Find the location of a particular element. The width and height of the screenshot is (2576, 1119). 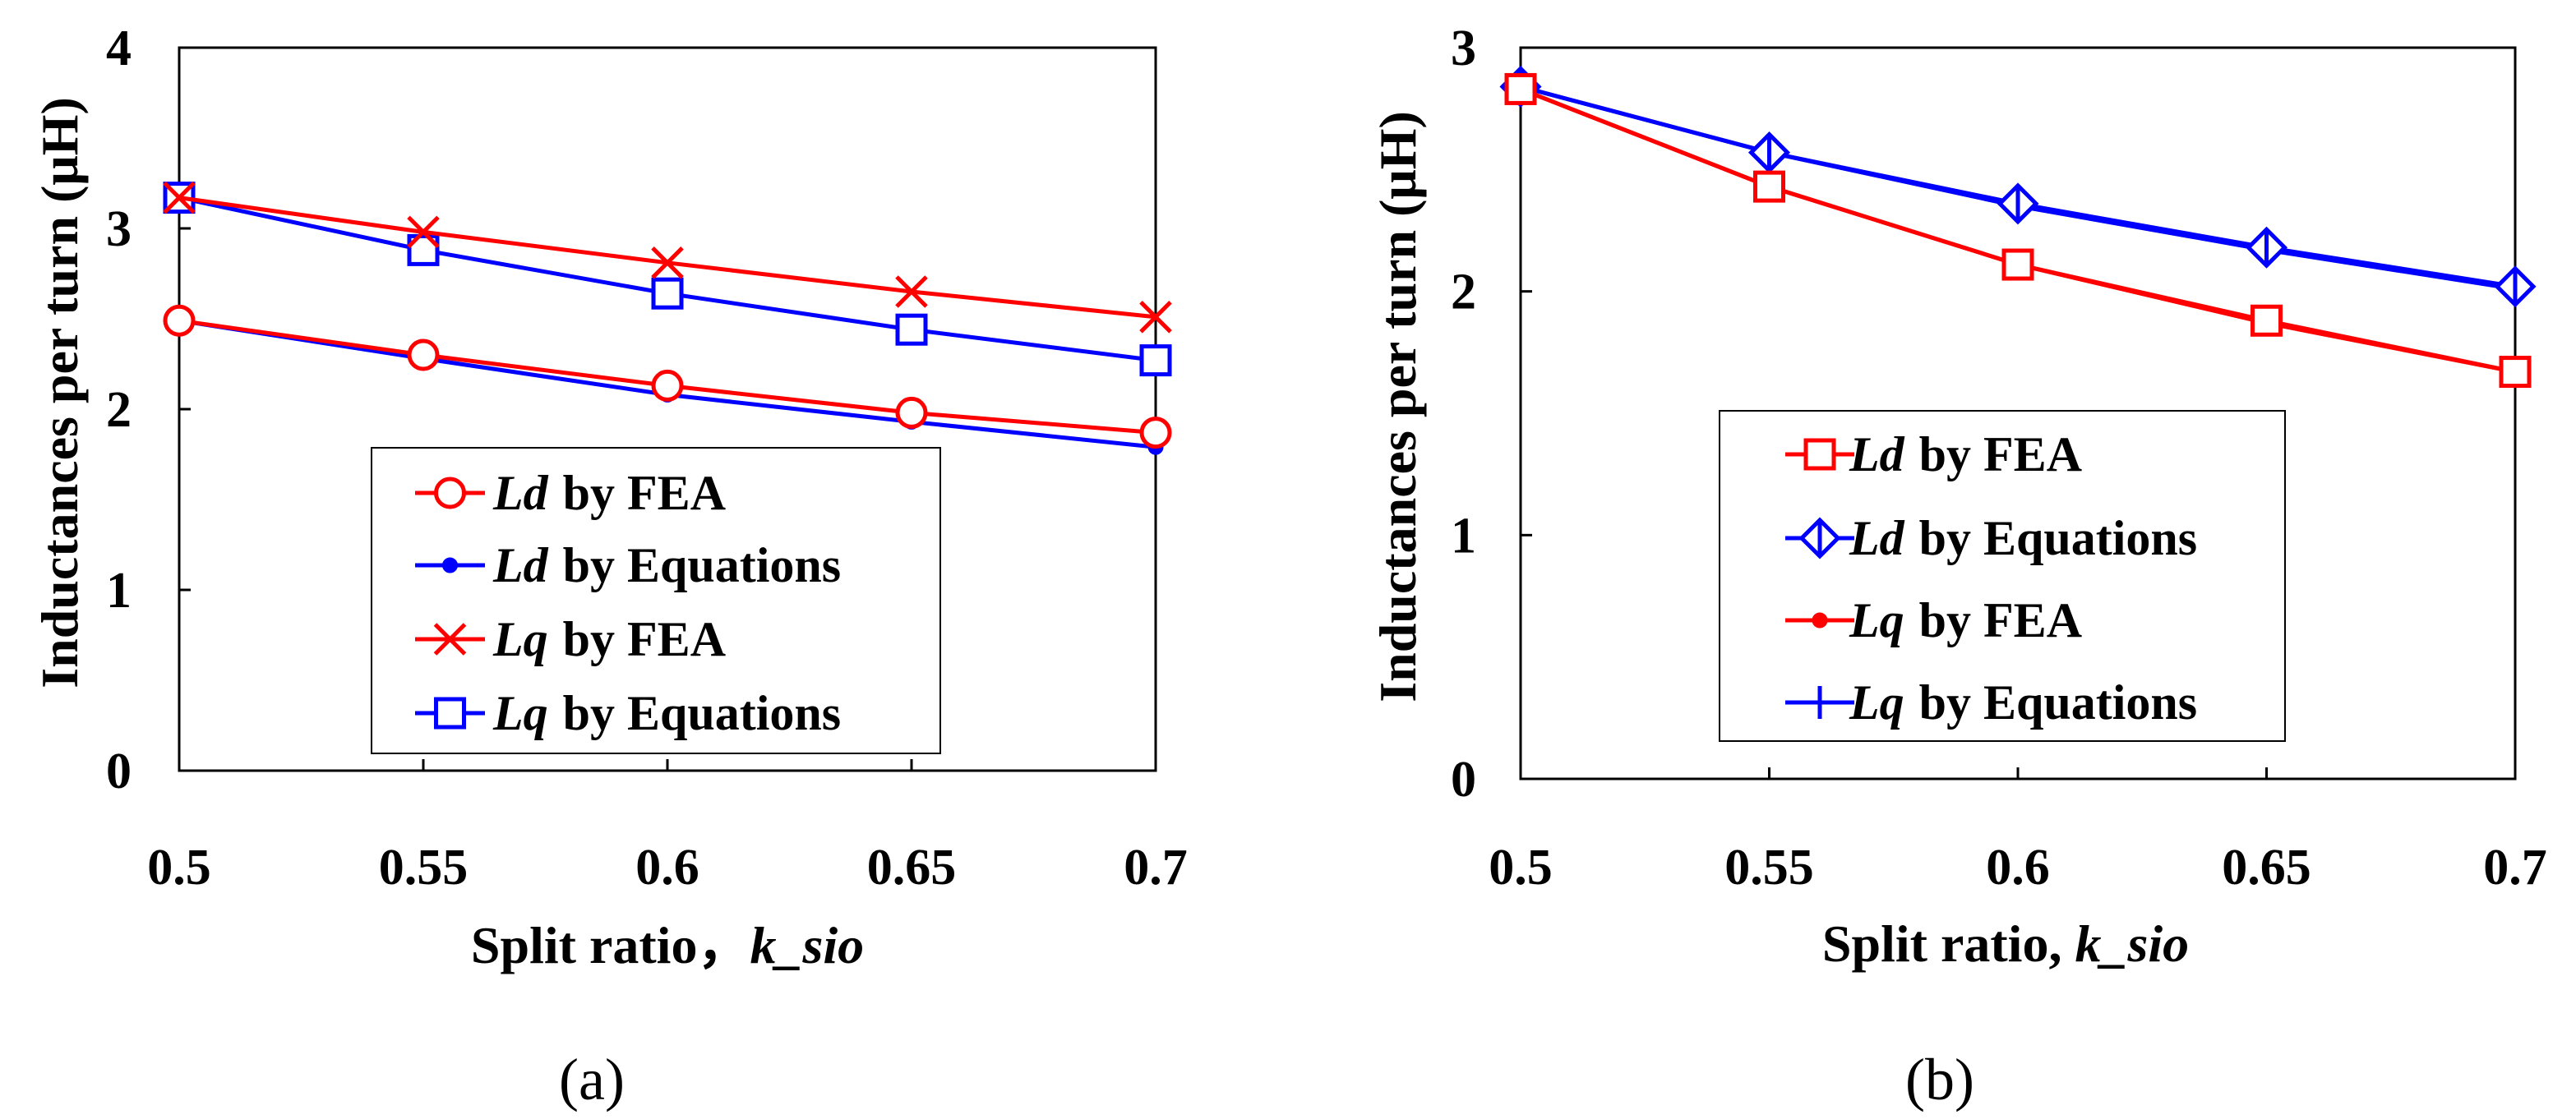

x-axis-label: Split ratio, k_sio is located at coordinates (2005, 943).